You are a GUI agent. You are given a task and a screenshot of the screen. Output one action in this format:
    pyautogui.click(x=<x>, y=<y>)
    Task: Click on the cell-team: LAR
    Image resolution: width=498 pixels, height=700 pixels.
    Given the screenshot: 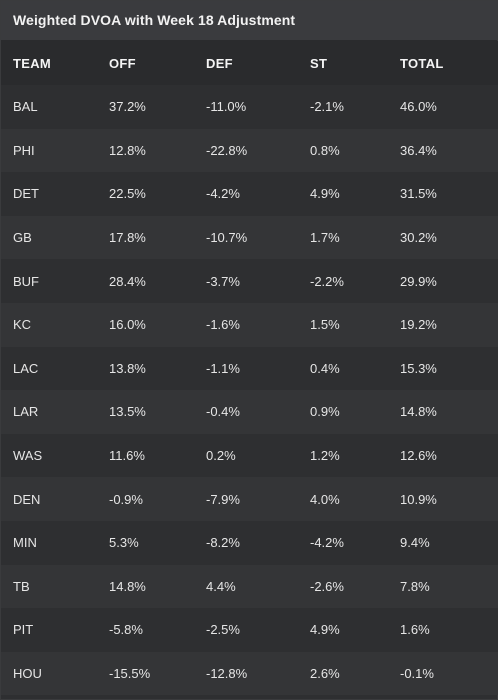 What is the action you would take?
    pyautogui.click(x=49, y=412)
    